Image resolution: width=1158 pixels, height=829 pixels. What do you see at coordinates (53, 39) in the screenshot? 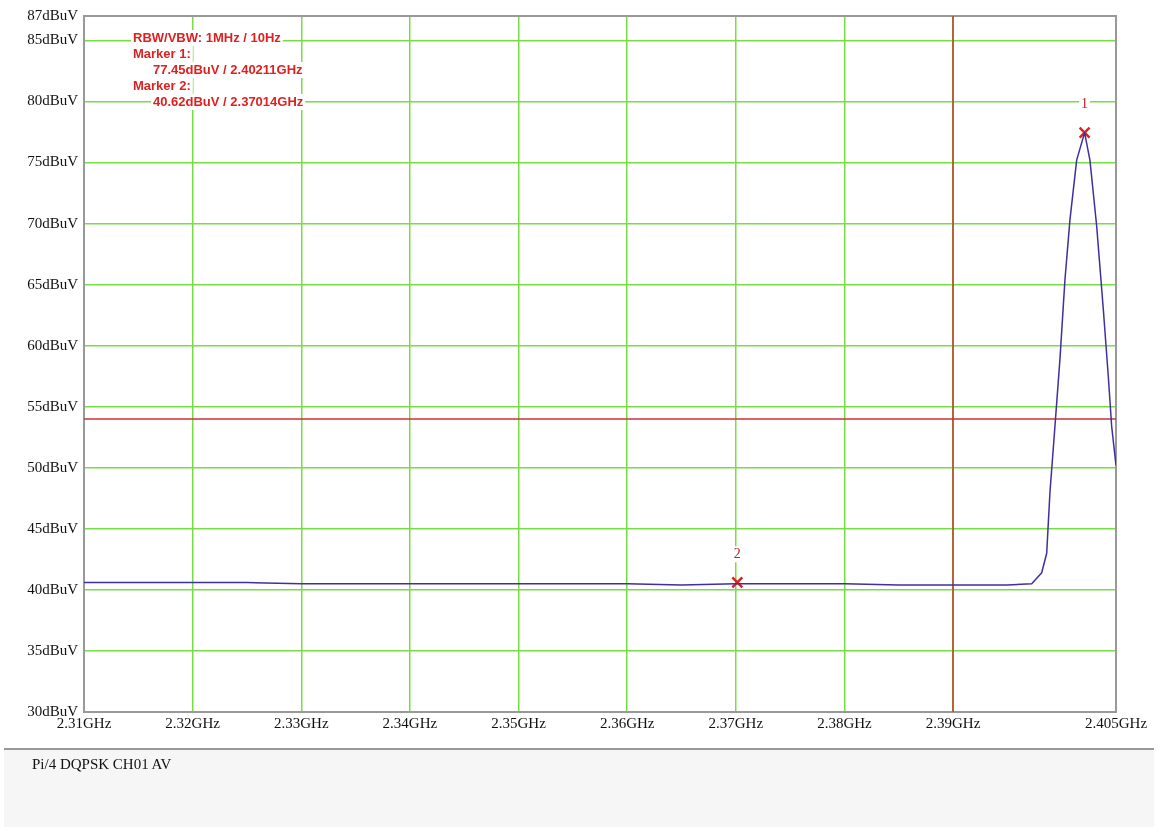
I see `y-tick-label: 85dBuV` at bounding box center [53, 39].